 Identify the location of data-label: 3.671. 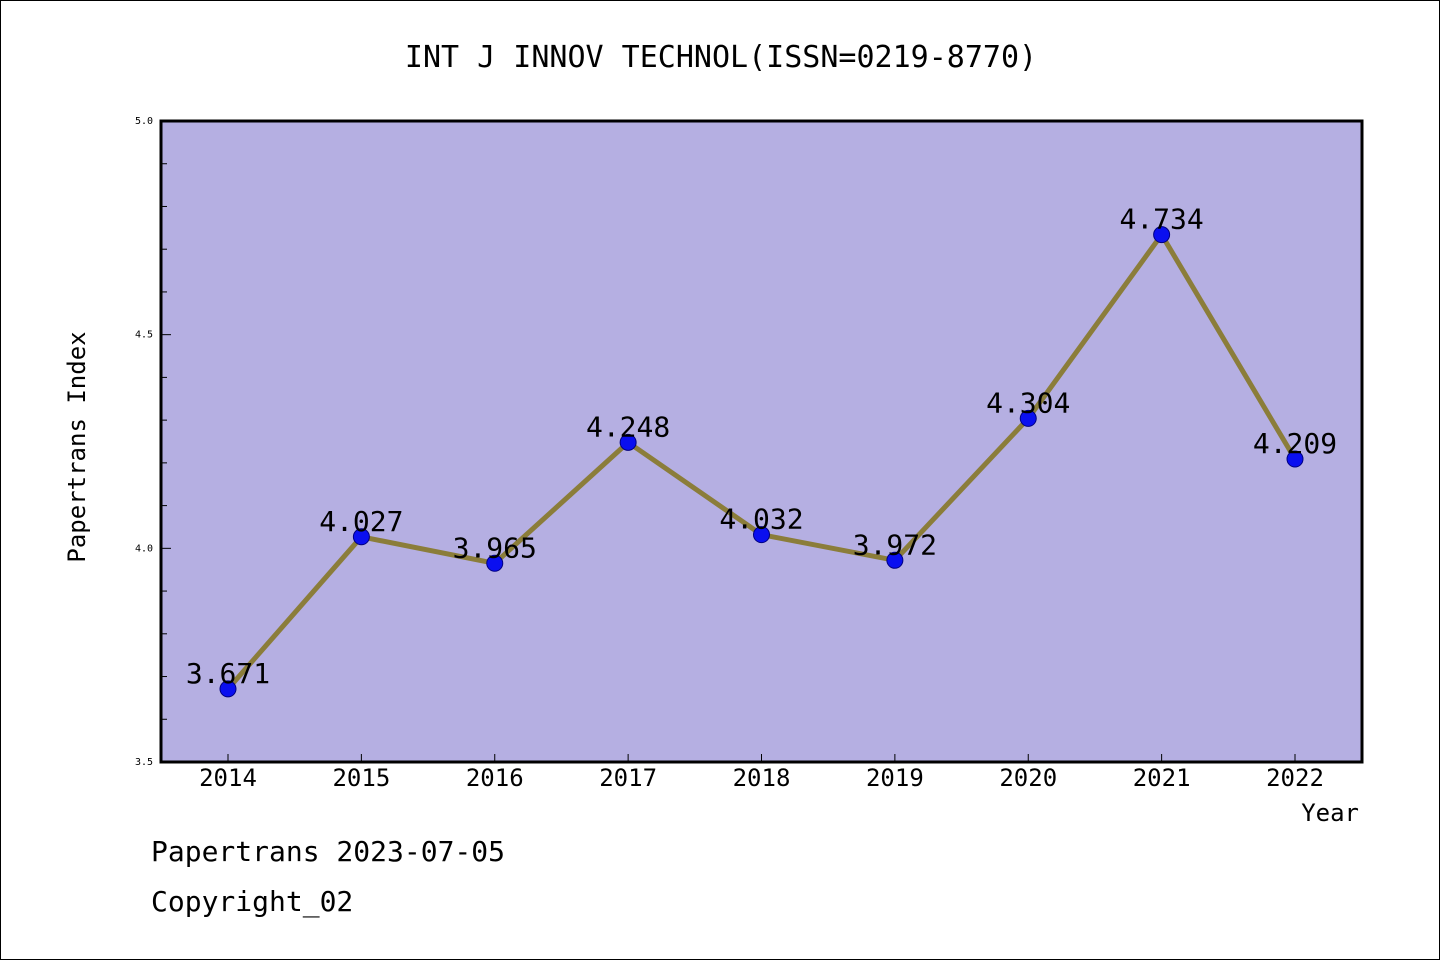
(228, 673).